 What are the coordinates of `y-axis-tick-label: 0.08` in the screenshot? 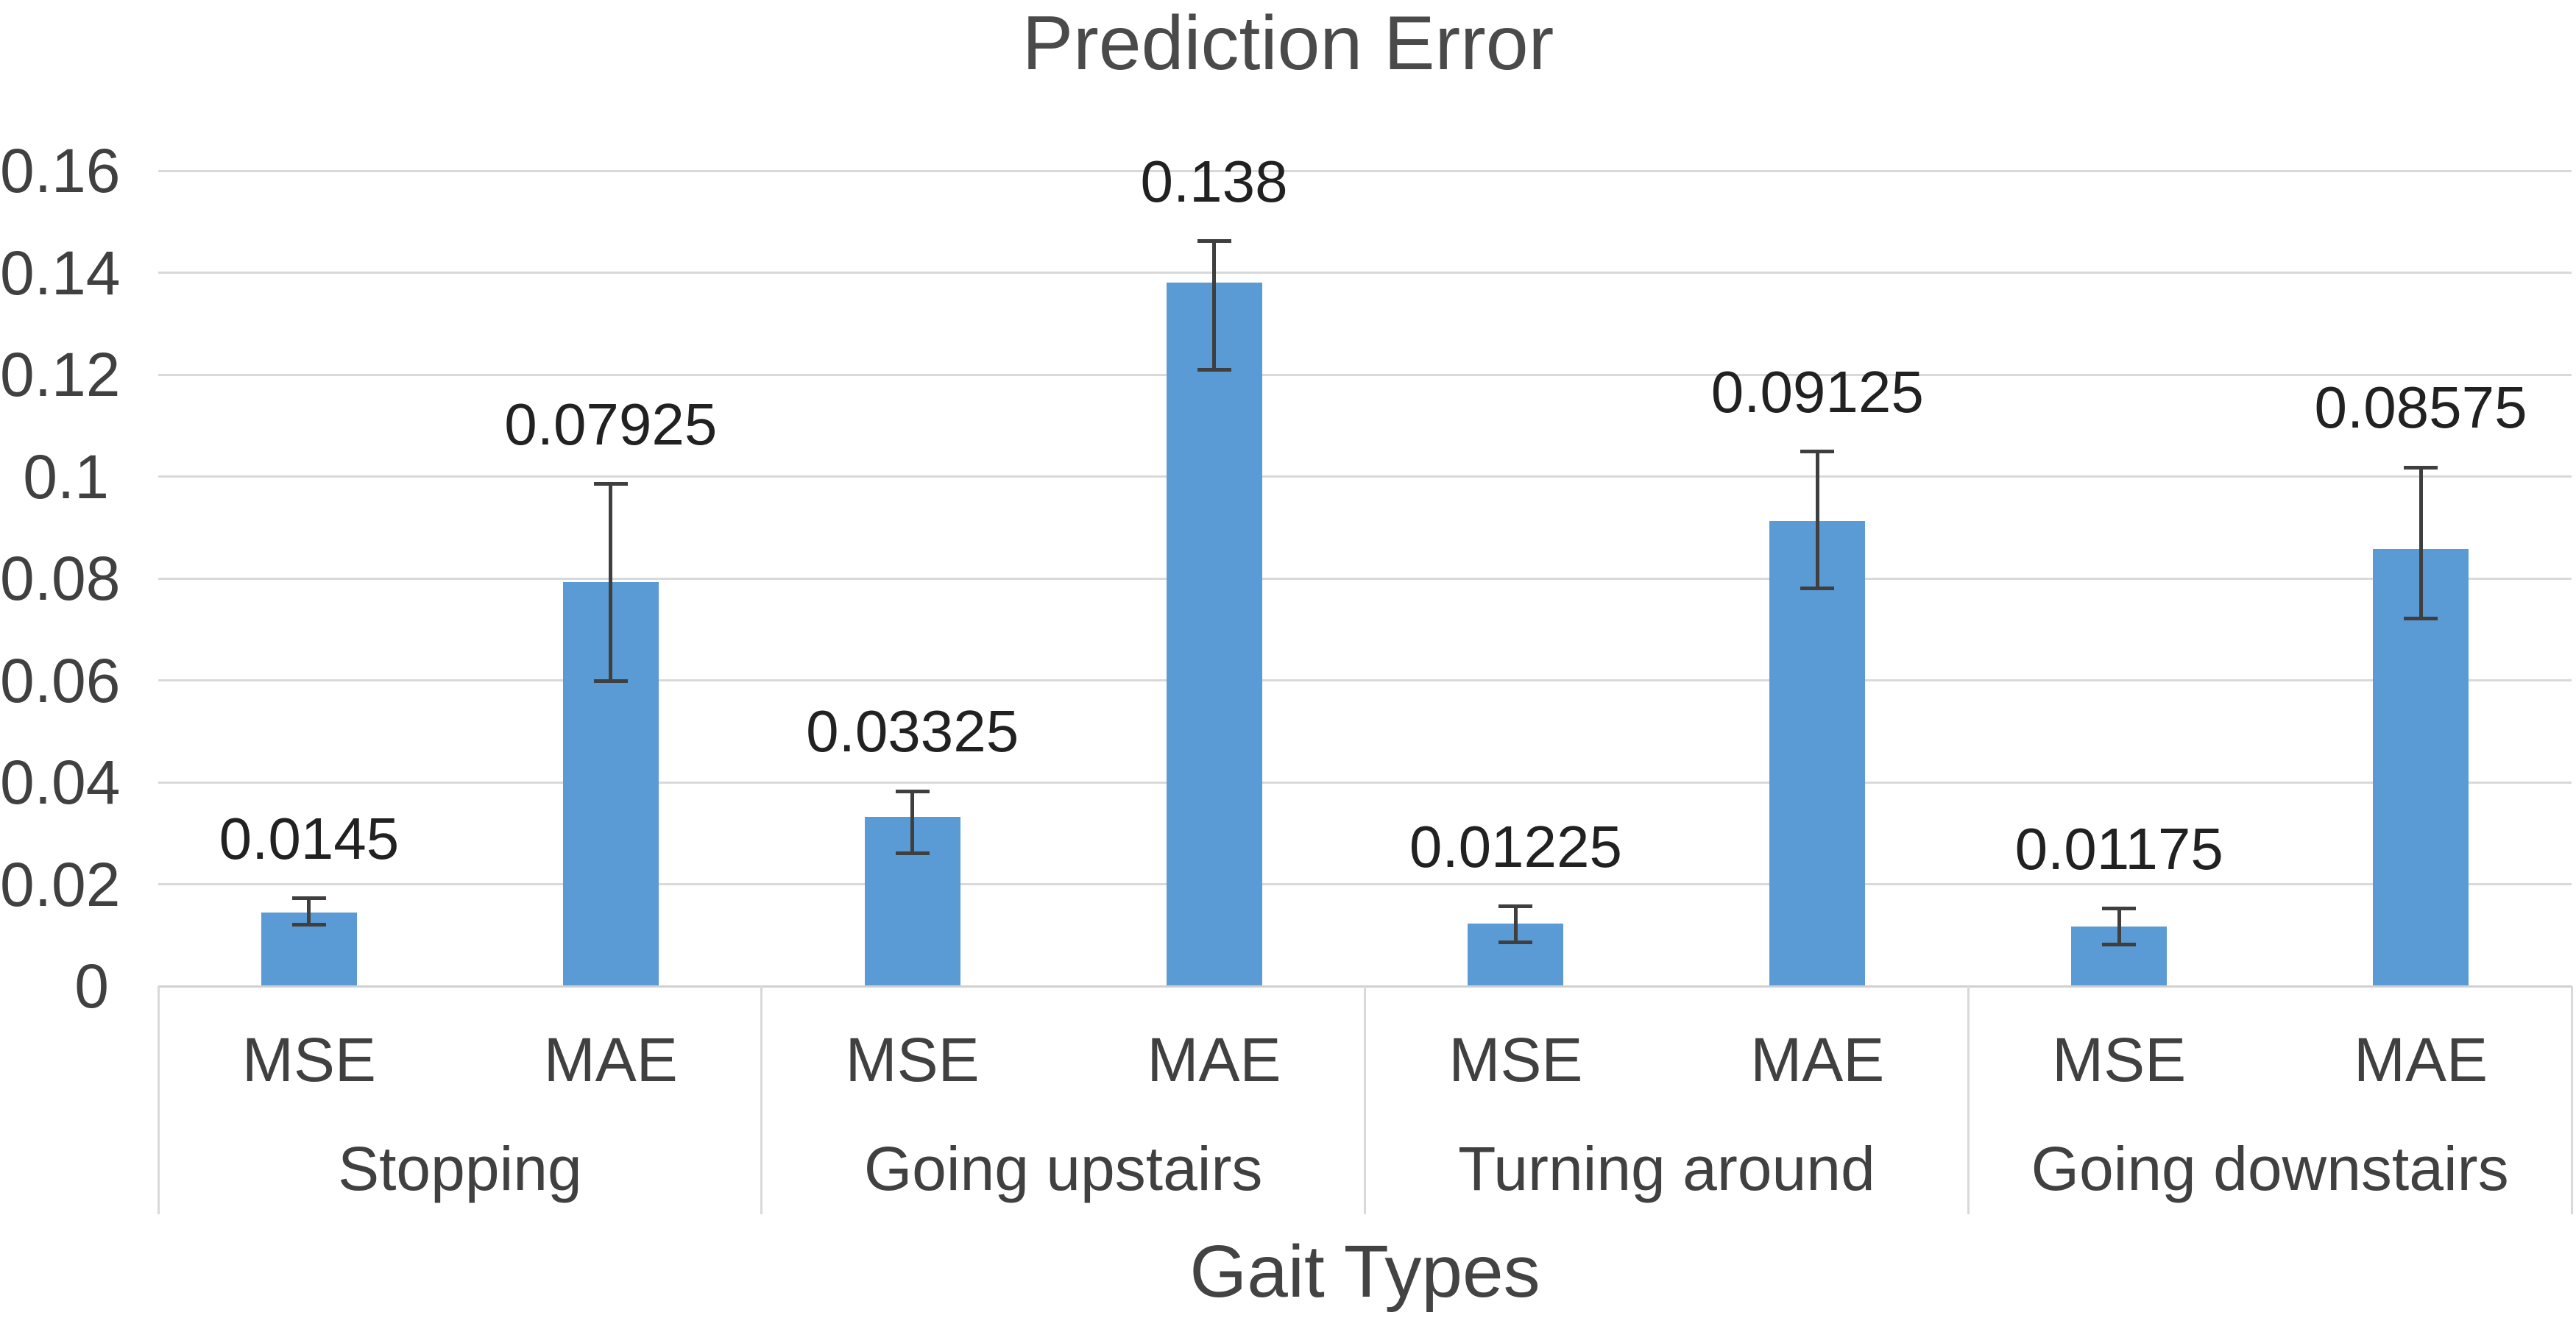 It's located at (60, 578).